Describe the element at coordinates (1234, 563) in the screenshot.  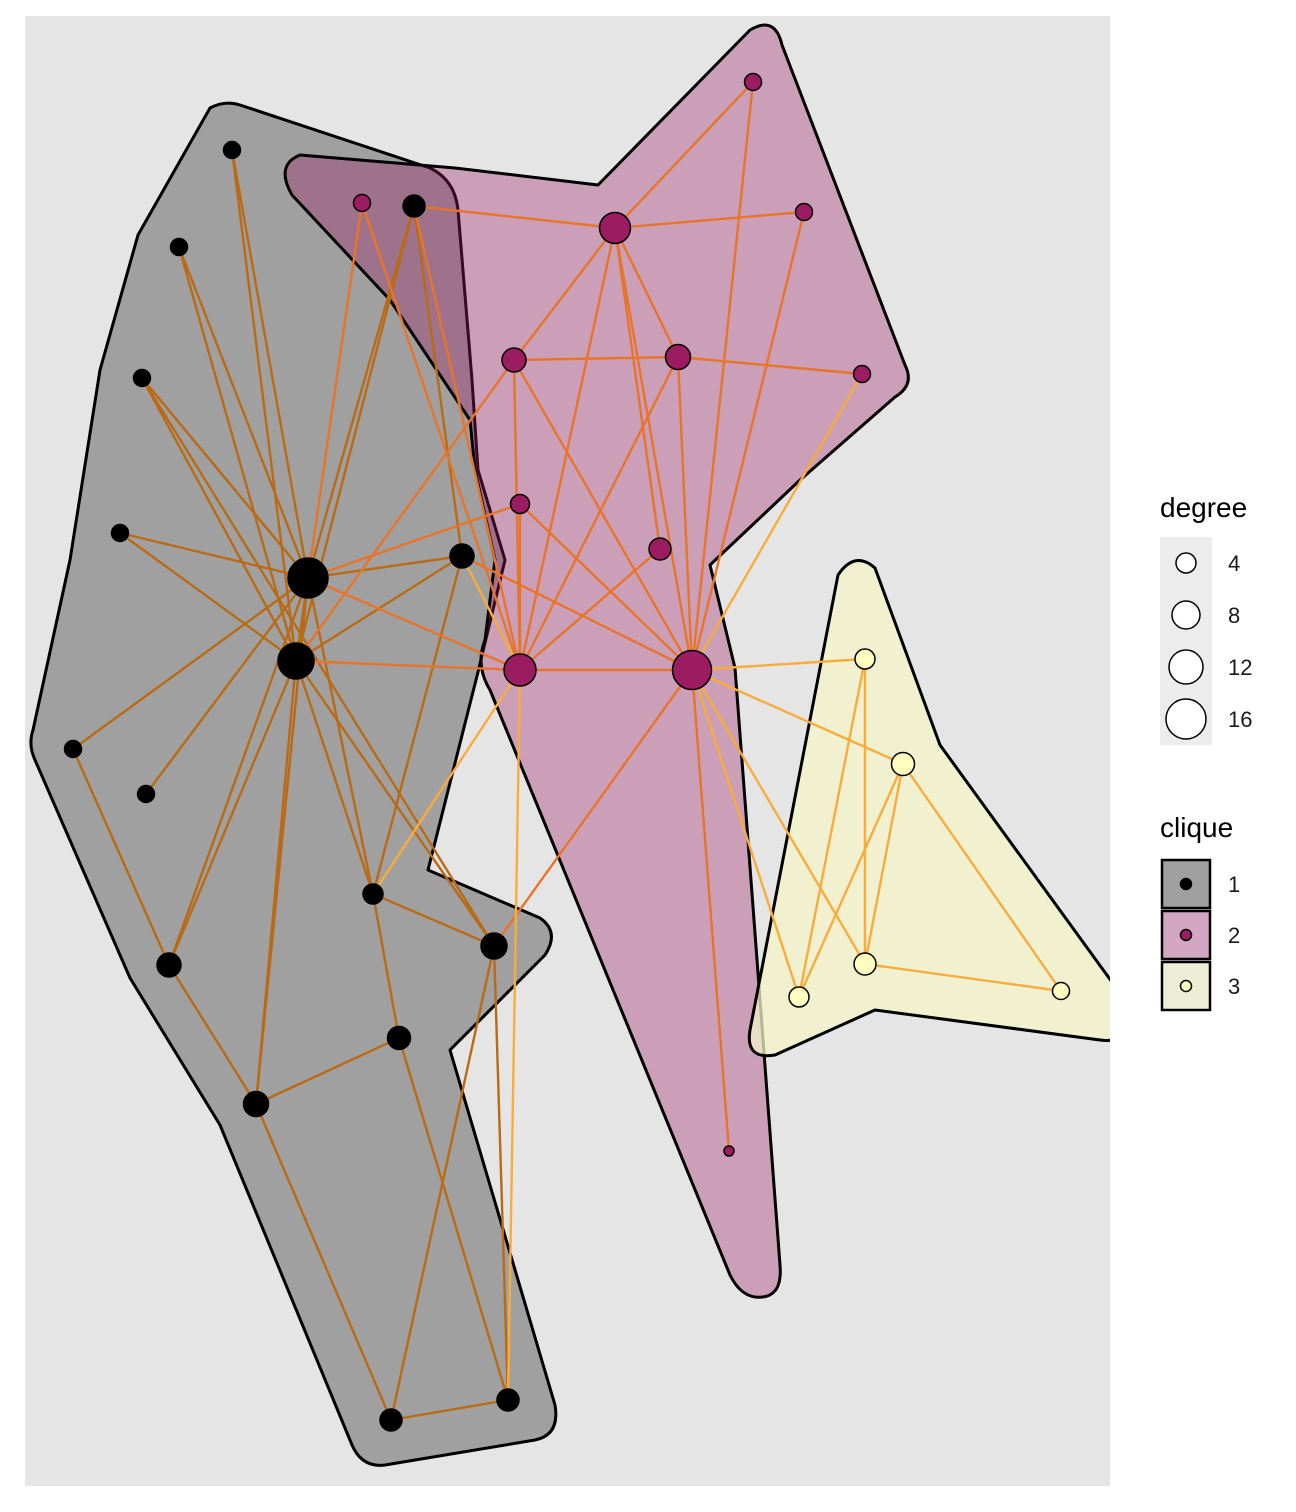
I see `legend-degree-label: 4` at that location.